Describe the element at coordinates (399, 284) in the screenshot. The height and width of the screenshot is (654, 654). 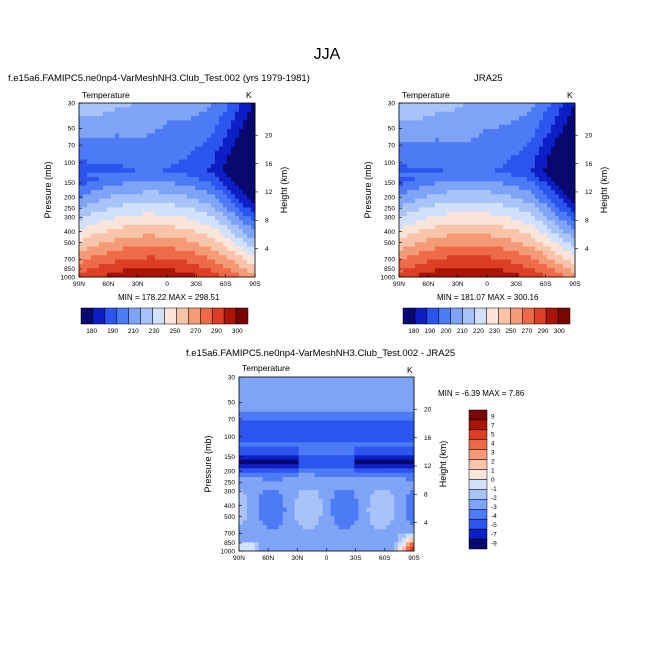
I see `panel2-plot-xtick-label: 90N` at that location.